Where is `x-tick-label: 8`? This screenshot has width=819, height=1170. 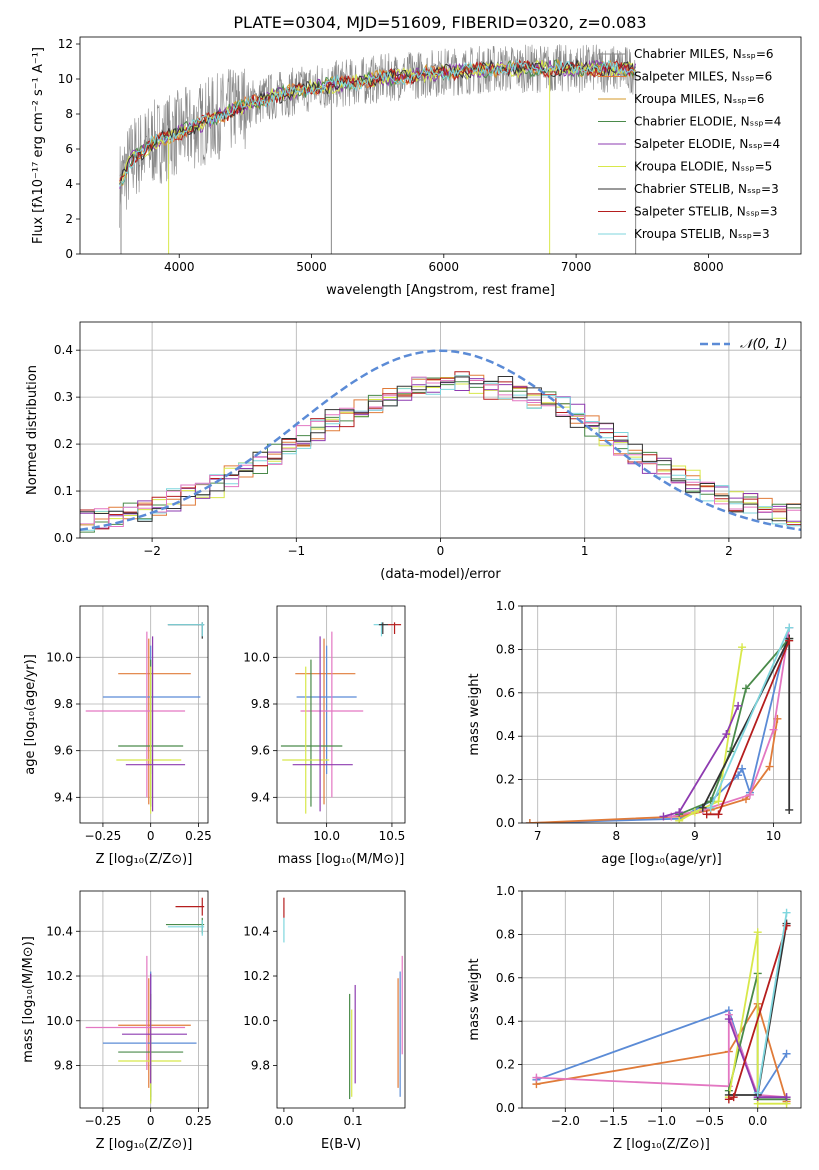 x-tick-label: 8 is located at coordinates (616, 836).